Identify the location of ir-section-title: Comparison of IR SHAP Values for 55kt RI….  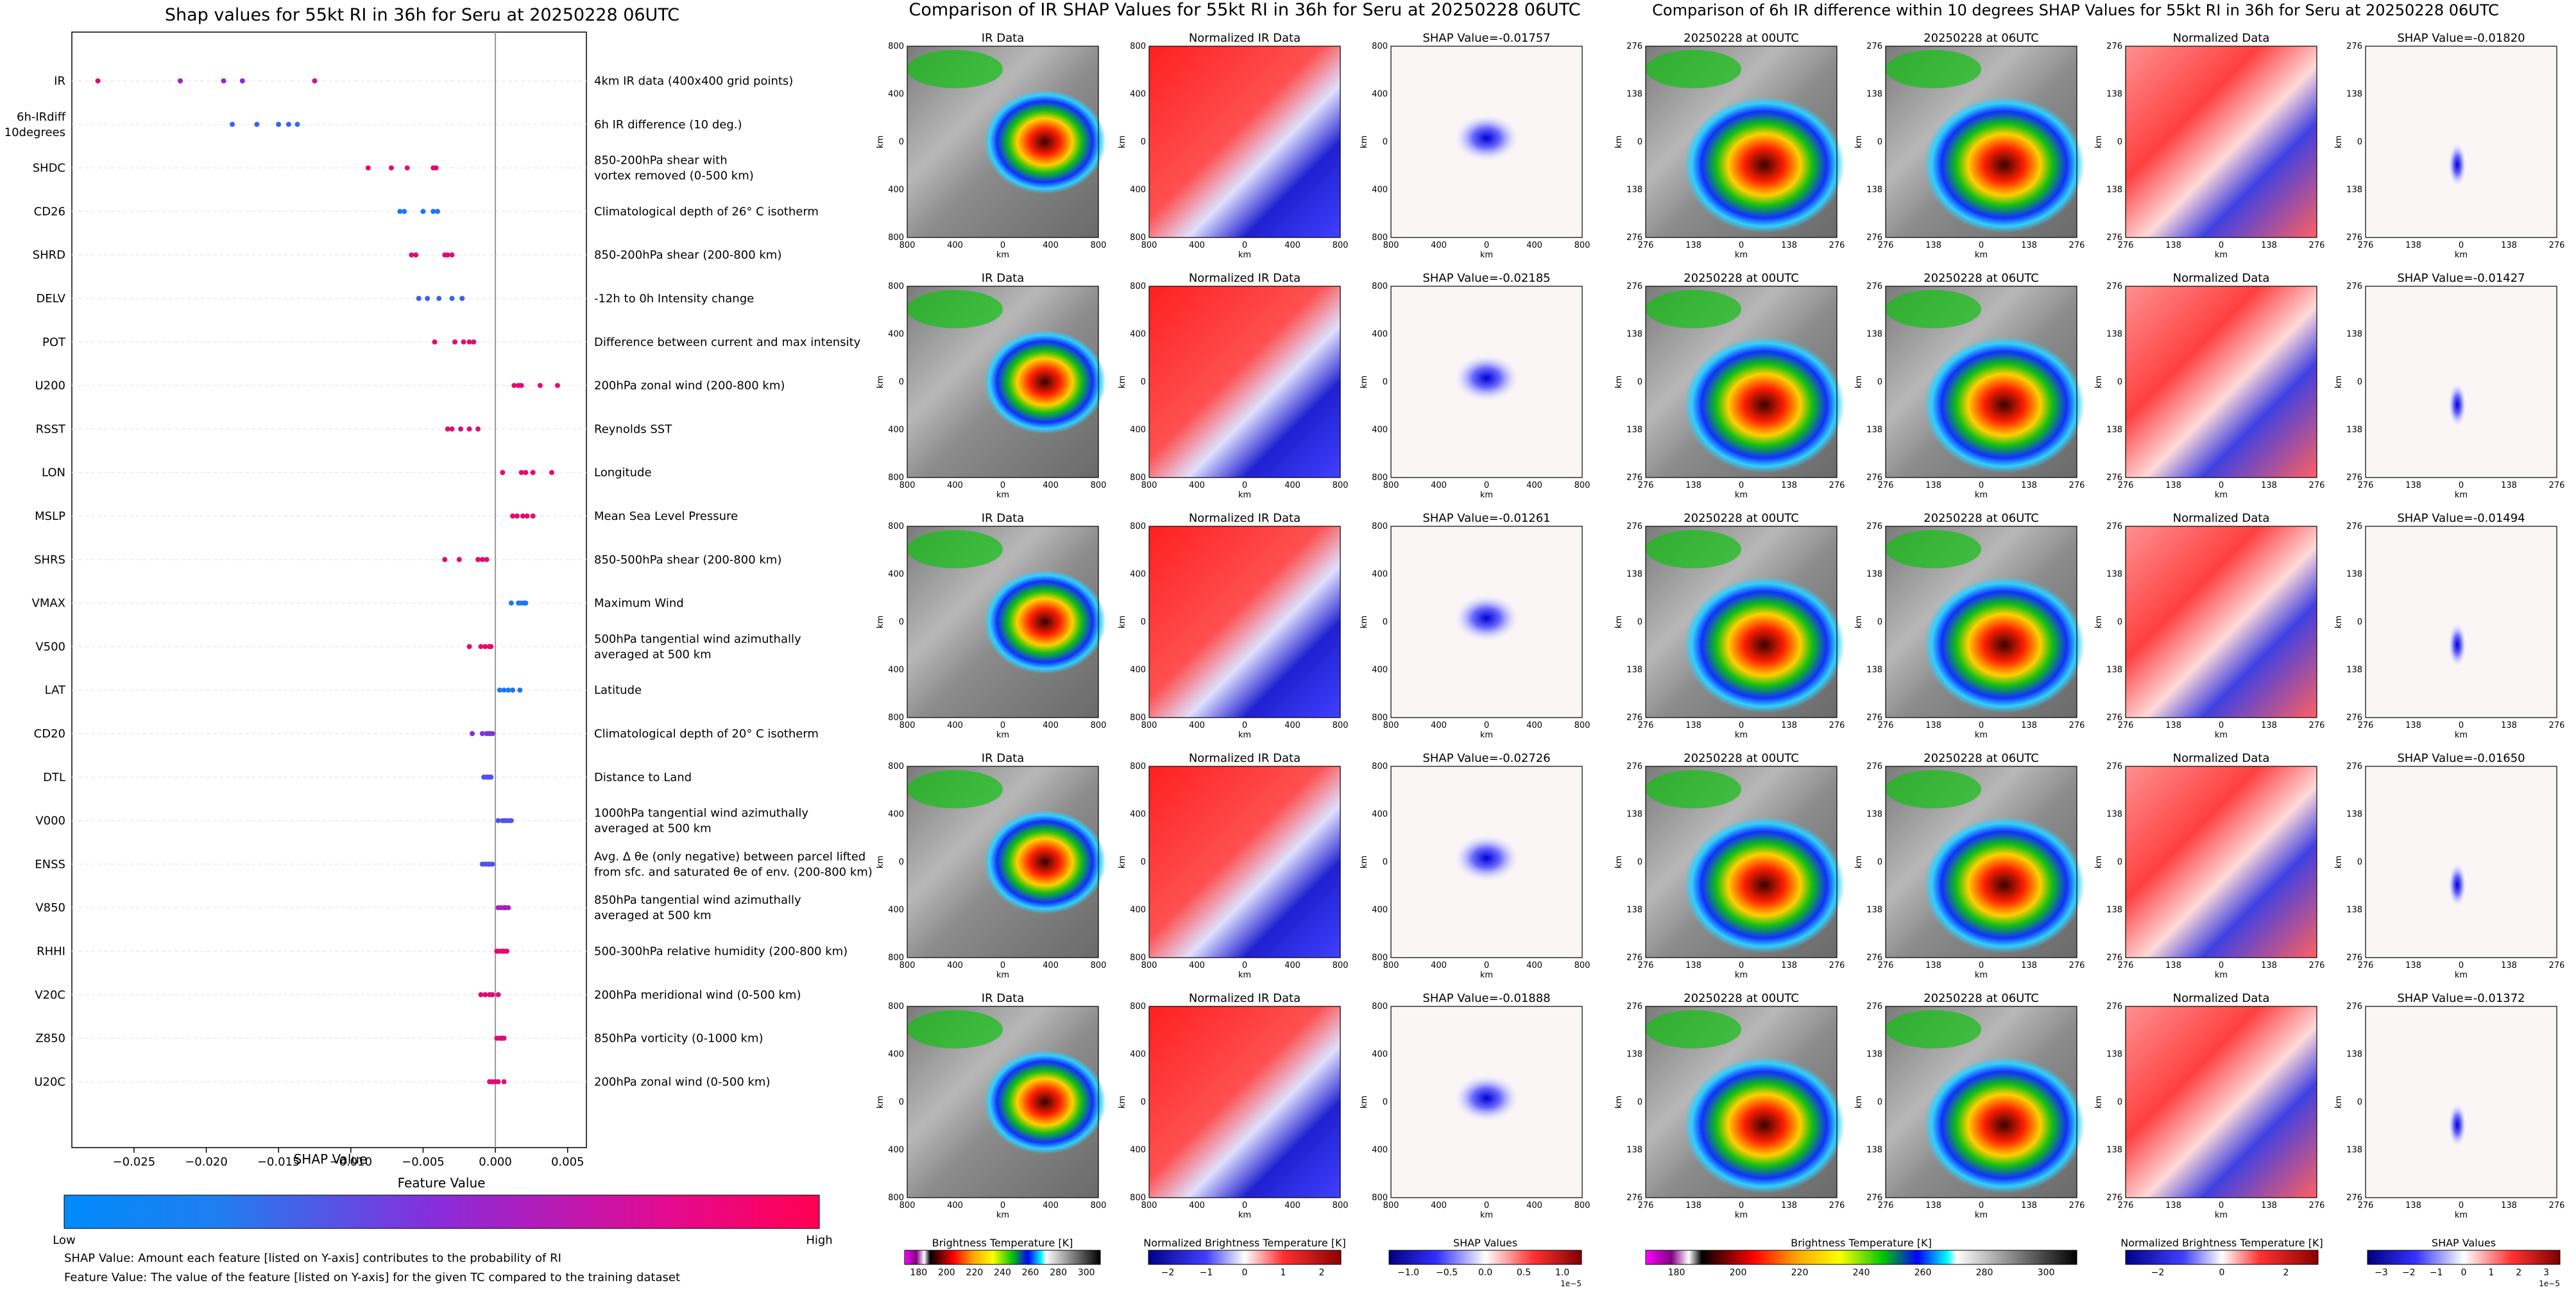
(1244, 10).